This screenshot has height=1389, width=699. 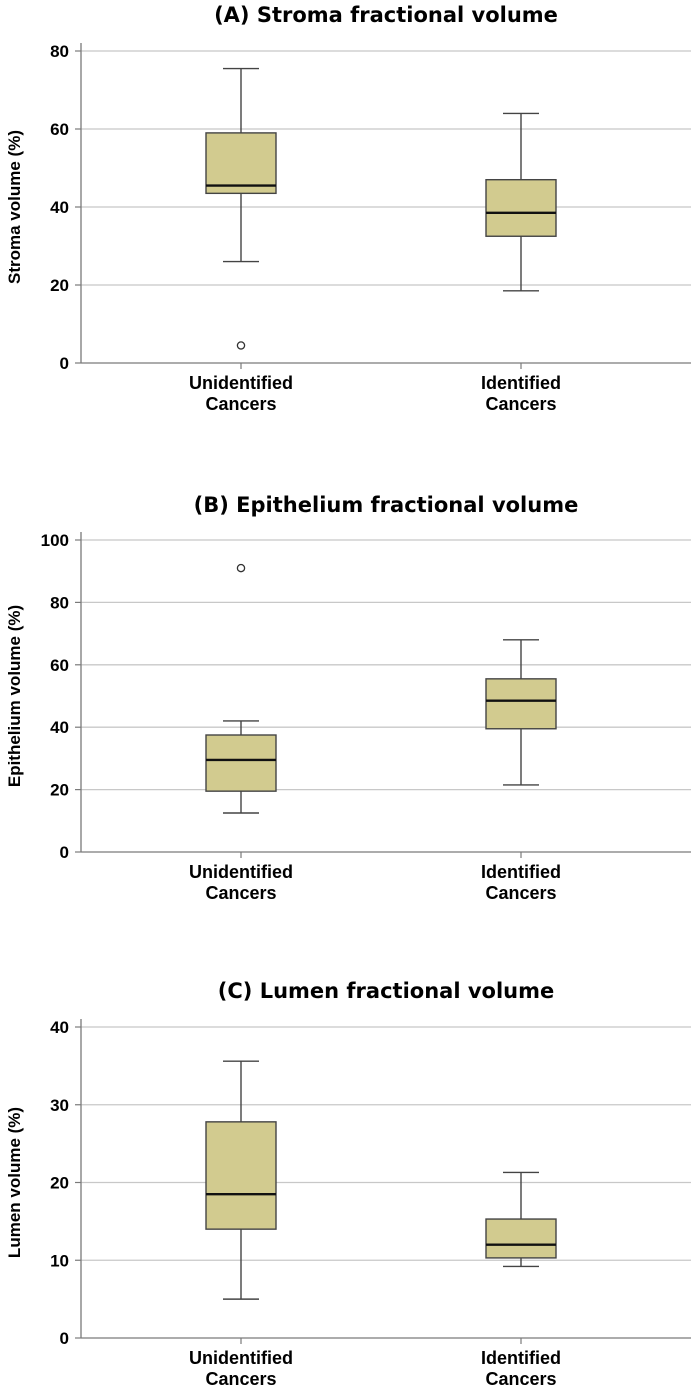 I want to click on y-axis-title: Stroma volume (%), so click(x=14, y=207).